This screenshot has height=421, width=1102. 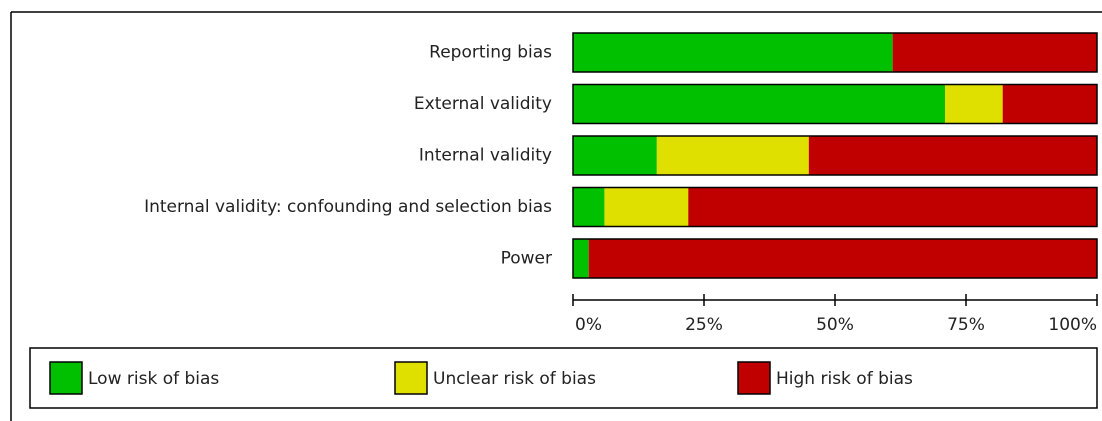 What do you see at coordinates (526, 259) in the screenshot?
I see `category-label: Power` at bounding box center [526, 259].